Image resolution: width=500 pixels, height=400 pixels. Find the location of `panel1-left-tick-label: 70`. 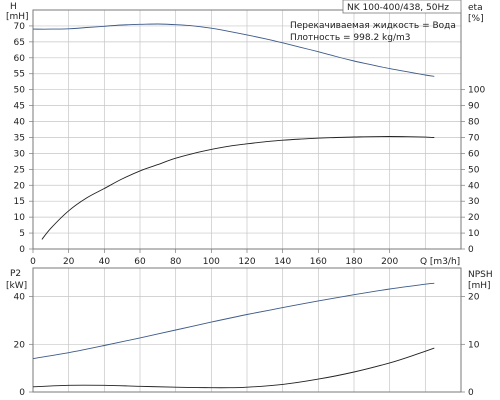

panel1-left-tick-label: 70 is located at coordinates (20, 27).